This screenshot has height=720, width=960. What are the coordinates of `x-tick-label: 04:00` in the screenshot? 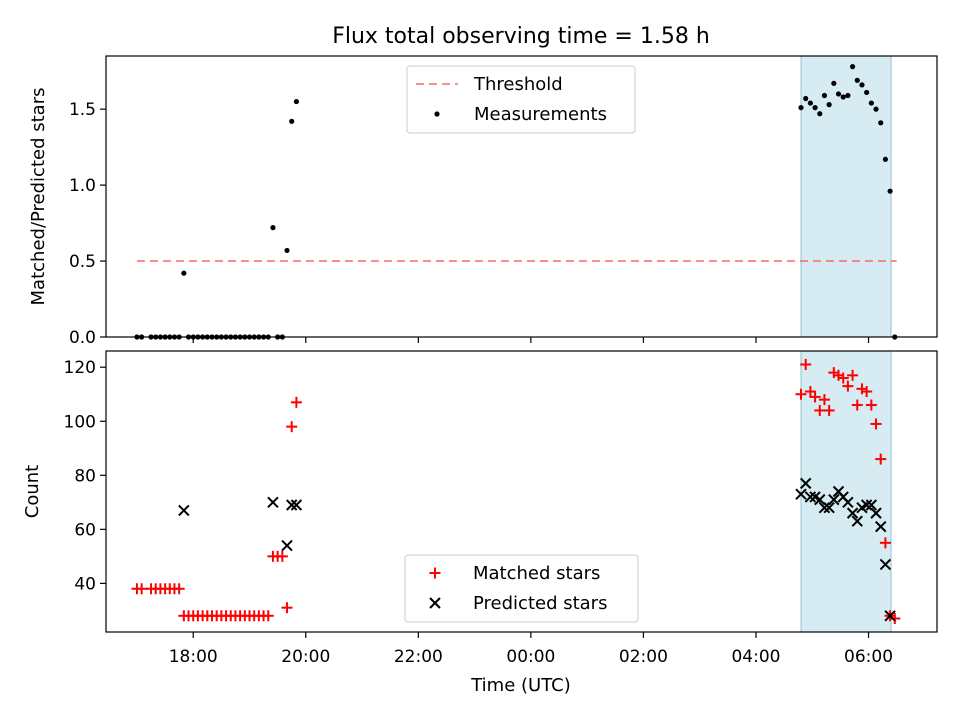 It's located at (755, 657).